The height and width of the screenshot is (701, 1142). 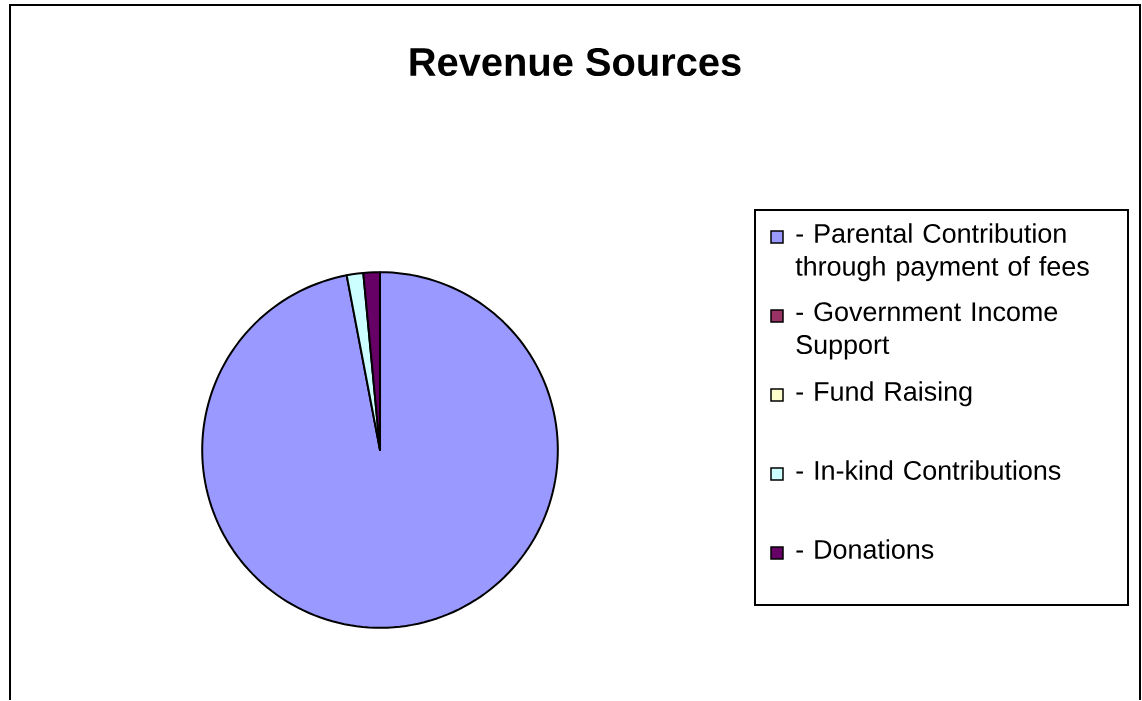 I want to click on chart-title: Revenue Sources, so click(x=575, y=62).